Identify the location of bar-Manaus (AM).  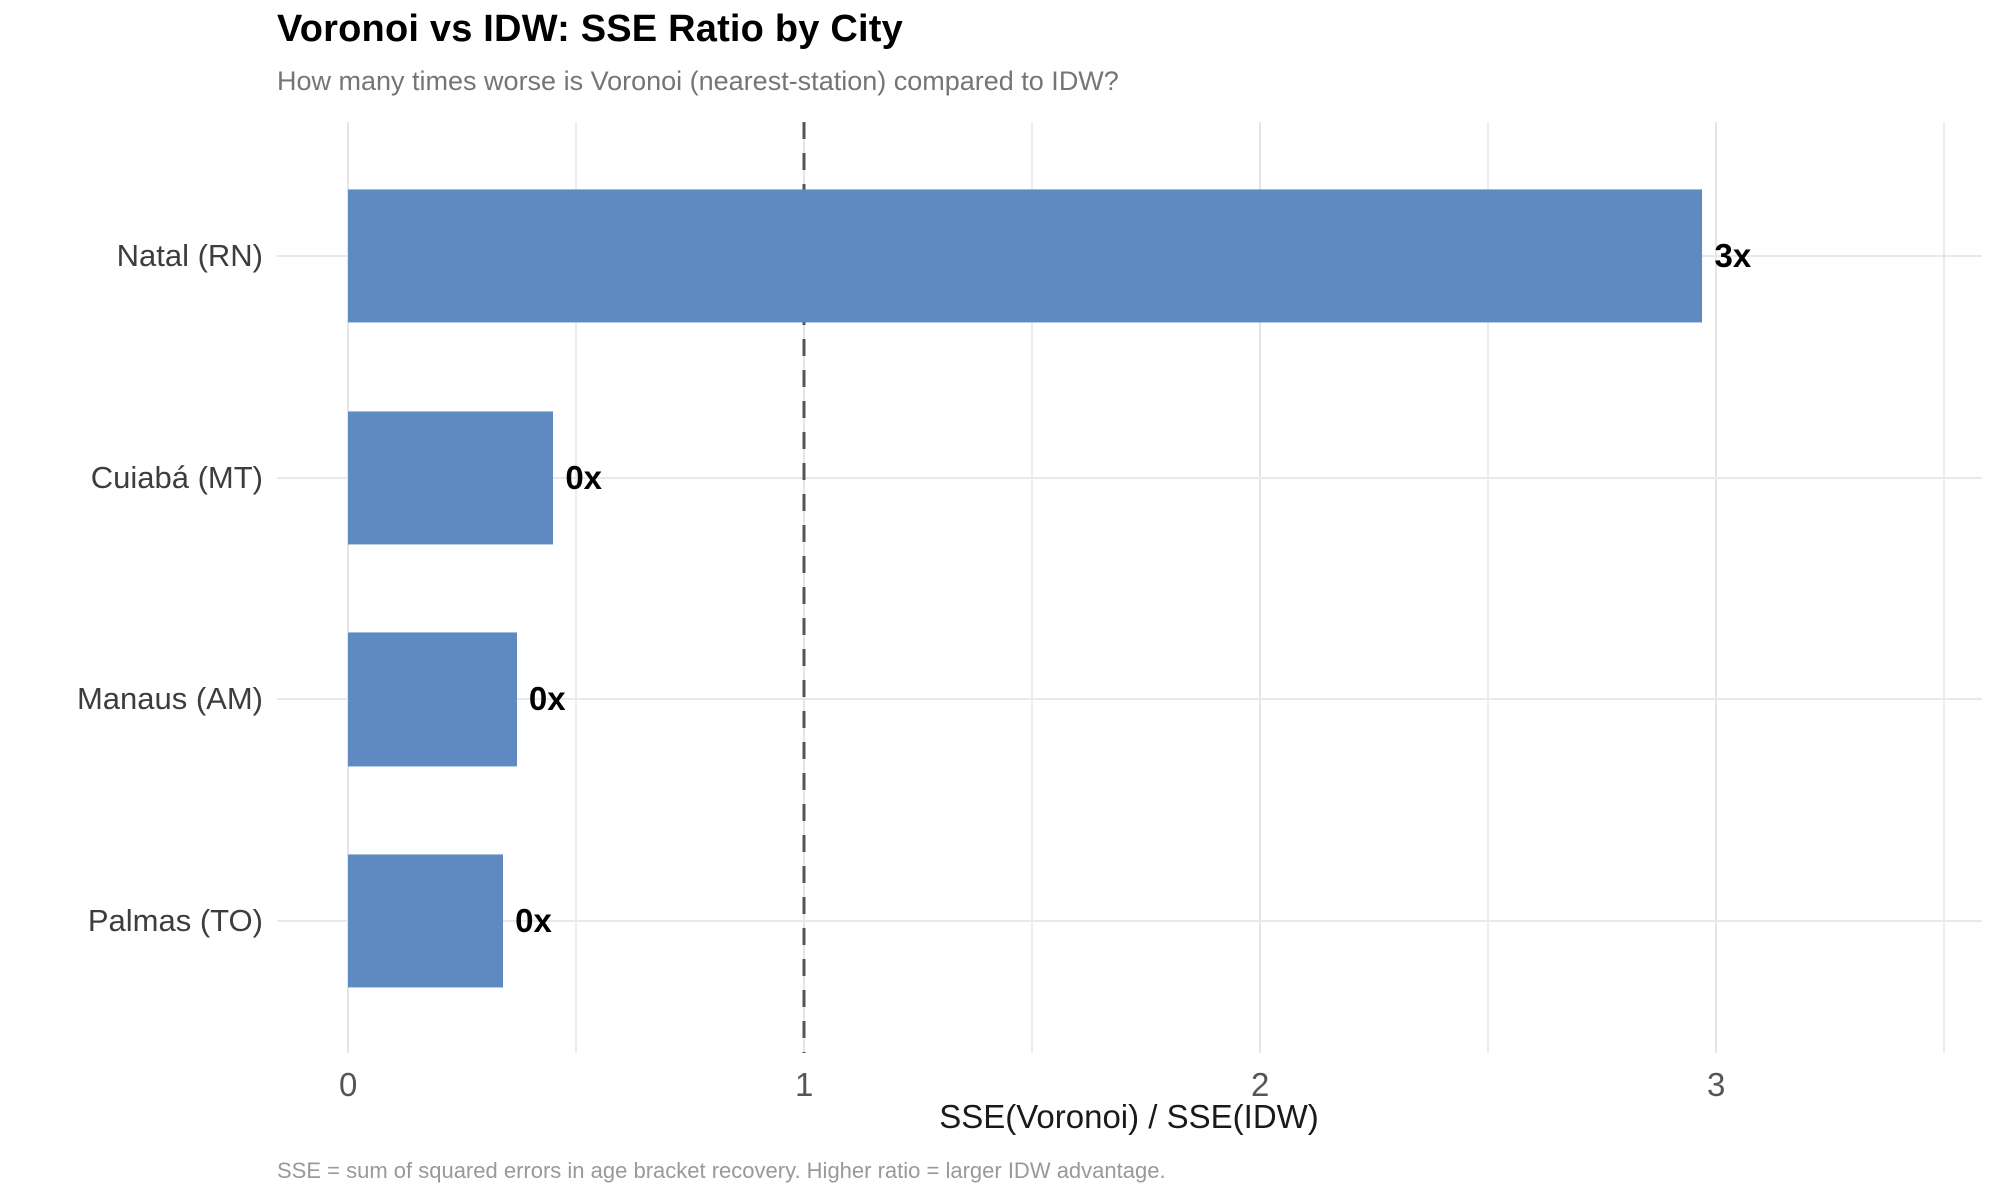
(432, 699).